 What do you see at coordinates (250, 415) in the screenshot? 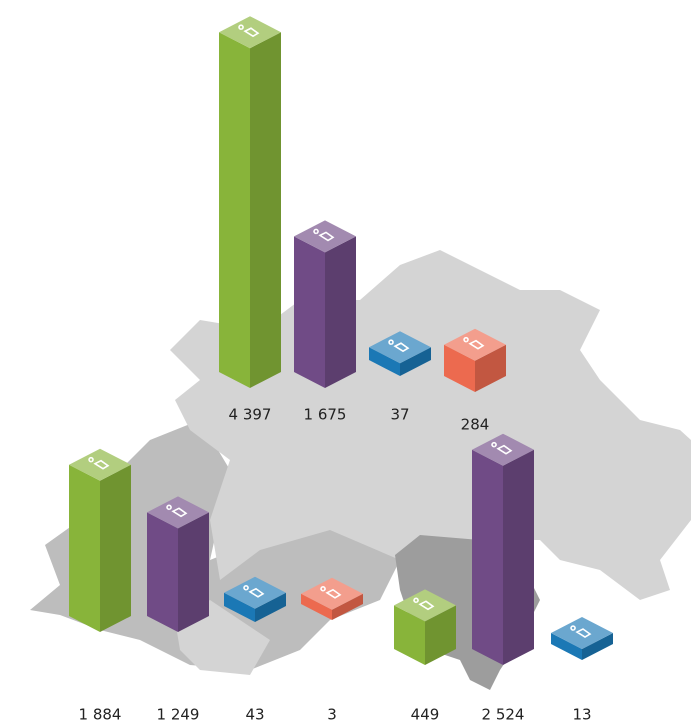
I see `value-label: 4 397` at bounding box center [250, 415].